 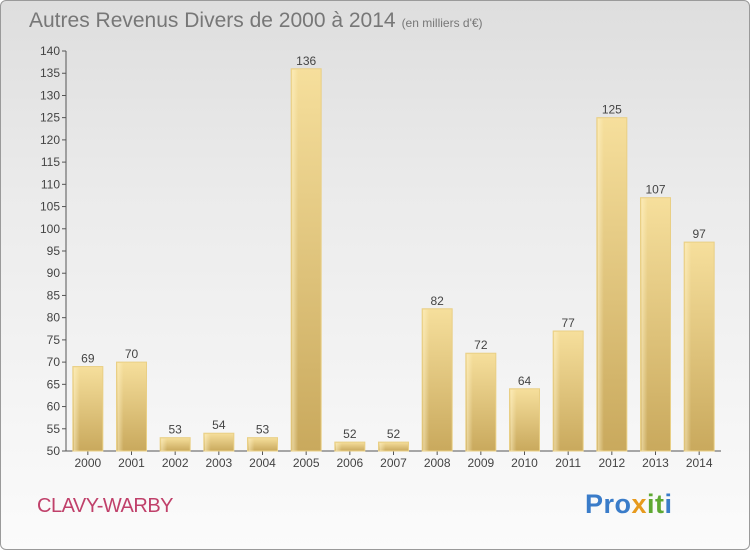 What do you see at coordinates (50, 118) in the screenshot?
I see `y-tick-label: 125` at bounding box center [50, 118].